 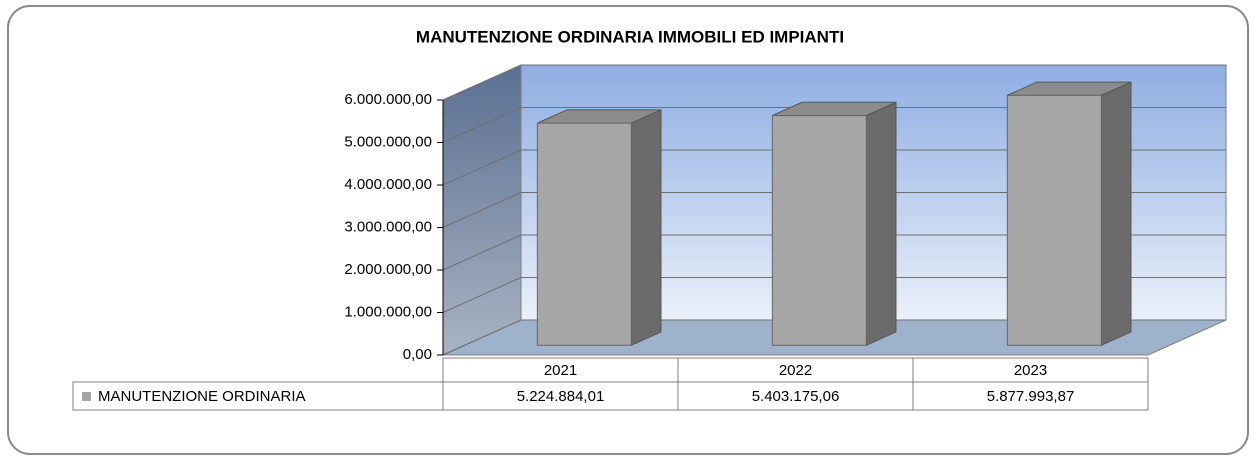 What do you see at coordinates (1031, 396) in the screenshot?
I see `value-label: 5.877.993,87` at bounding box center [1031, 396].